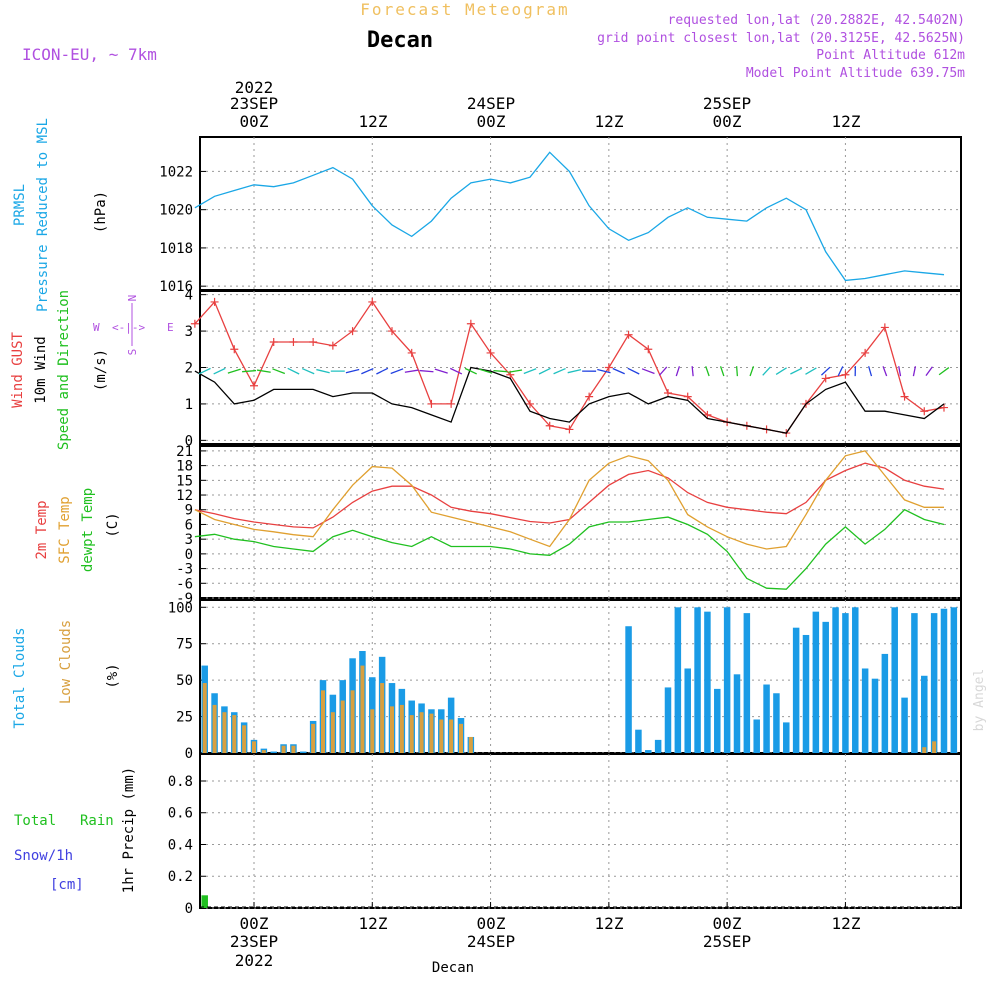  What do you see at coordinates (727, 923) in the screenshot?
I see `bottom-tick-4: 00Z` at bounding box center [727, 923].